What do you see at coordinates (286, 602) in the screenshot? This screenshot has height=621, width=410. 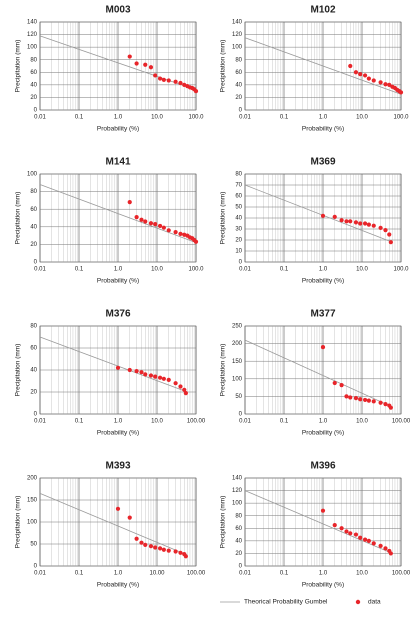 I see `legend-label: Theorical Probability Gumbel` at bounding box center [286, 602].